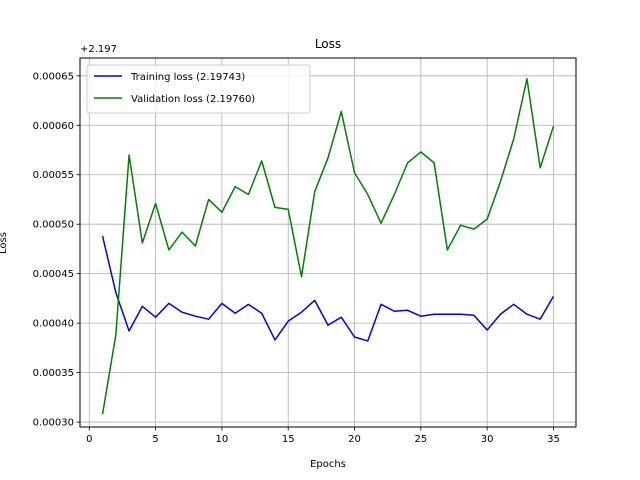 Image resolution: width=640 pixels, height=480 pixels. Describe the element at coordinates (487, 439) in the screenshot. I see `x-tick-label: 30` at that location.